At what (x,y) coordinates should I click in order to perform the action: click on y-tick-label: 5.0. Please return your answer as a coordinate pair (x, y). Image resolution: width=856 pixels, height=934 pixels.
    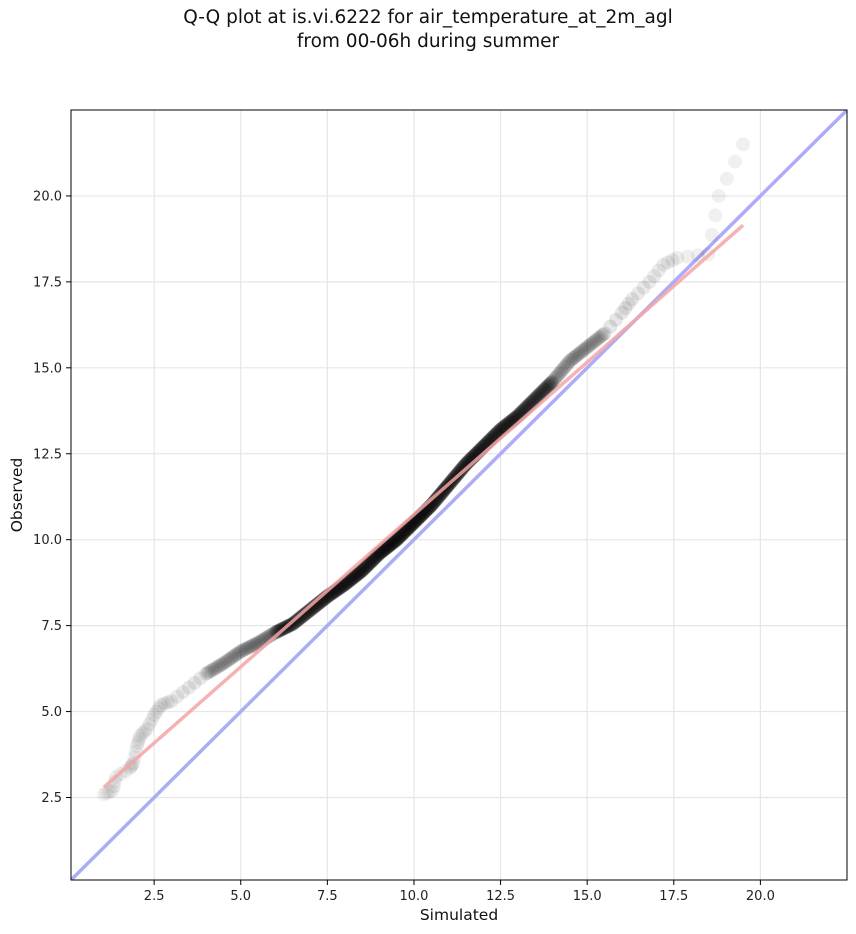
    Looking at the image, I should click on (51, 712).